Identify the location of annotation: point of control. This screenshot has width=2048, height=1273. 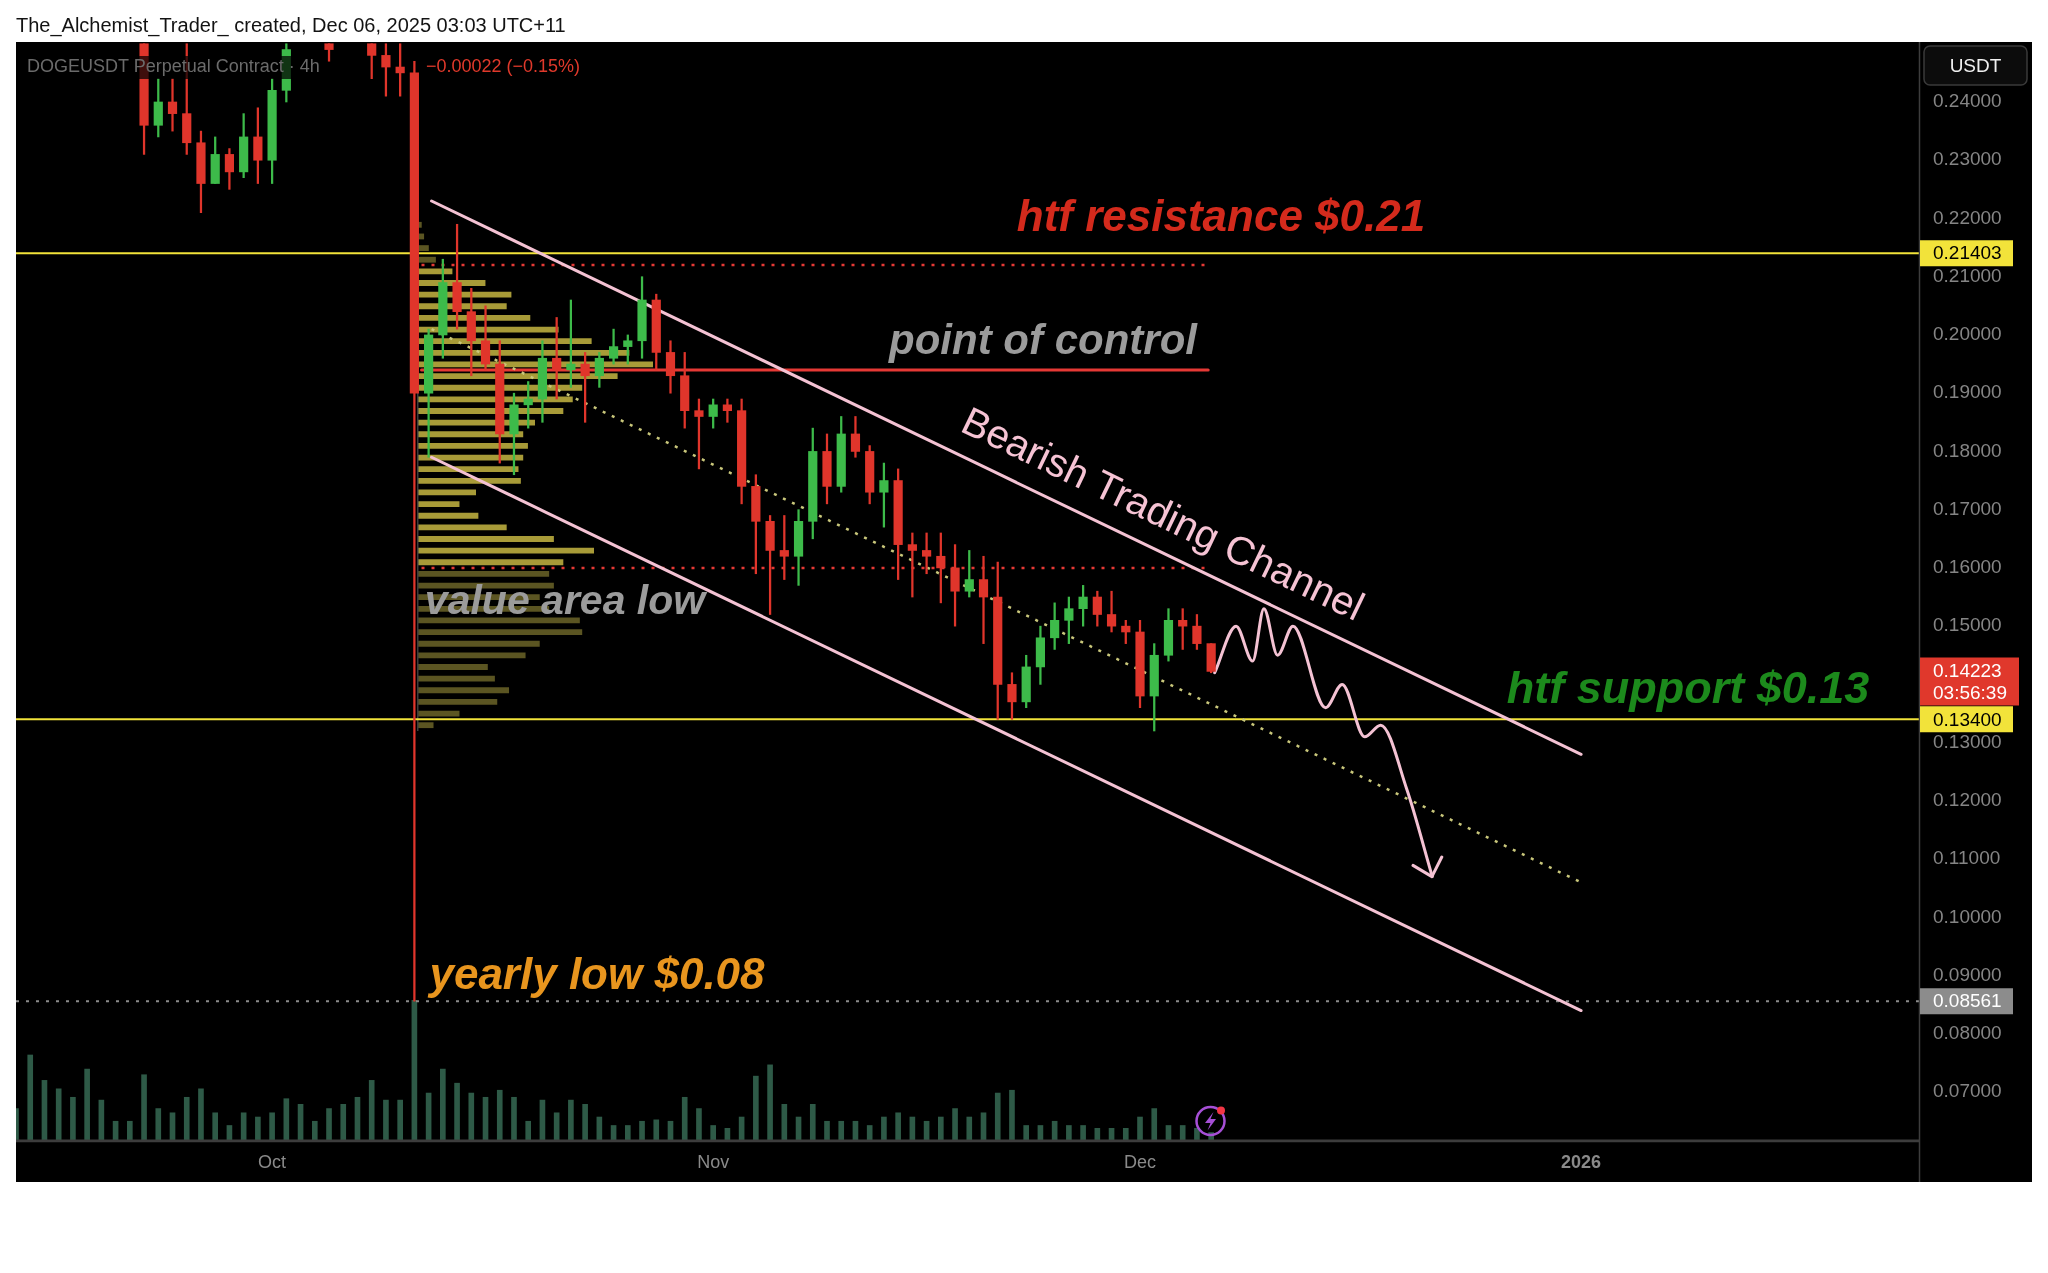
(1043, 339).